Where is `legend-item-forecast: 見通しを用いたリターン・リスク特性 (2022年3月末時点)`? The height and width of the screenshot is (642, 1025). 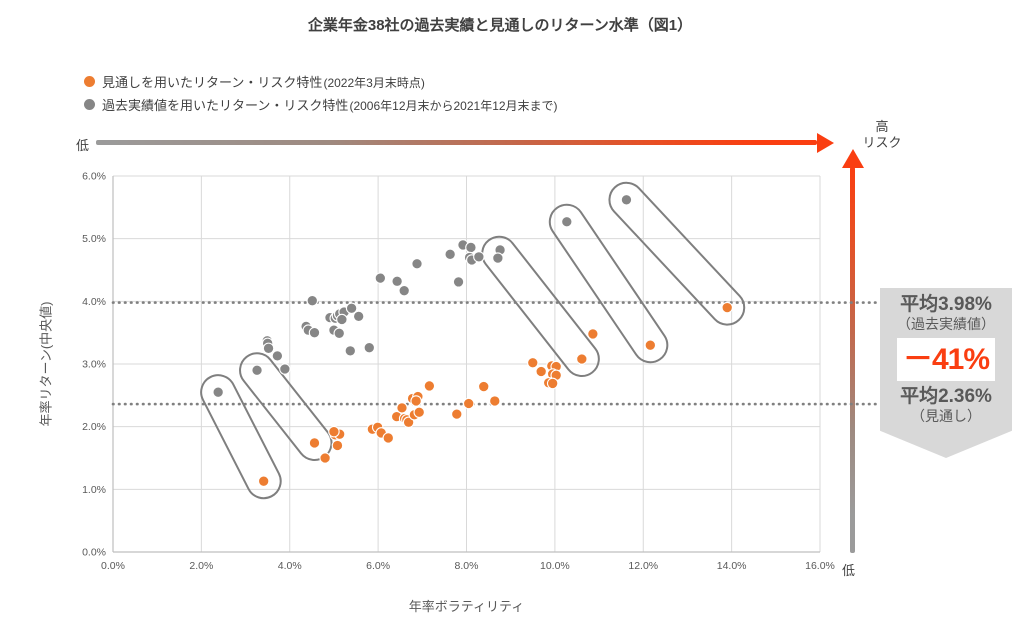
legend-item-forecast: 見通しを用いたリターン・リスク特性 (2022年3月末時点) is located at coordinates (254, 81).